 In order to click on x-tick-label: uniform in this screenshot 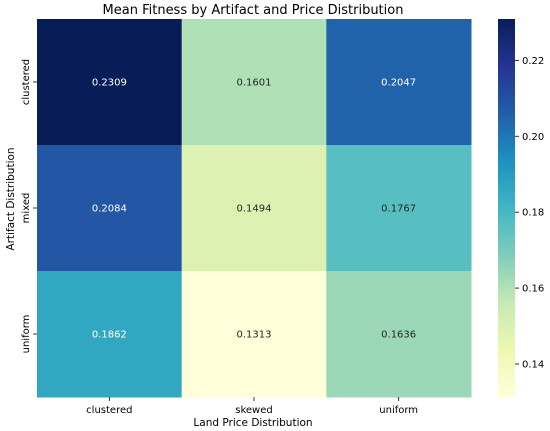, I will do `click(398, 410)`.